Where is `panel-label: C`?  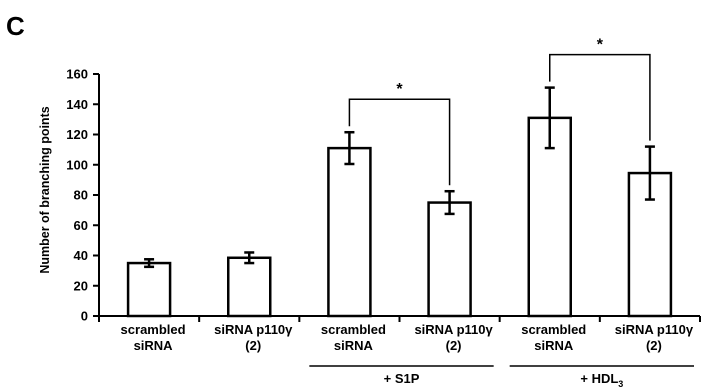
panel-label: C is located at coordinates (15, 26).